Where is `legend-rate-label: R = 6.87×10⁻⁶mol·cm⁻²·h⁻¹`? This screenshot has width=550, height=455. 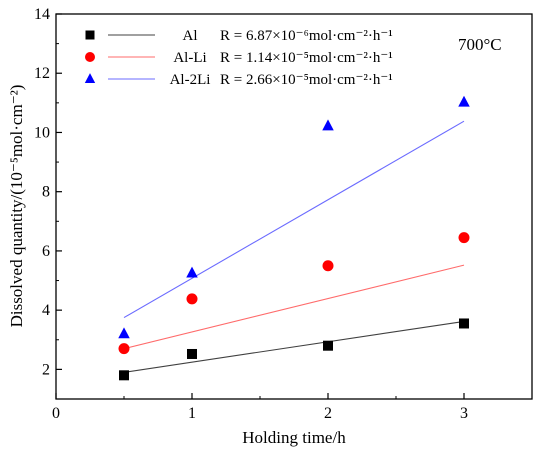 legend-rate-label: R = 6.87×10⁻⁶mol·cm⁻²·h⁻¹ is located at coordinates (306, 36).